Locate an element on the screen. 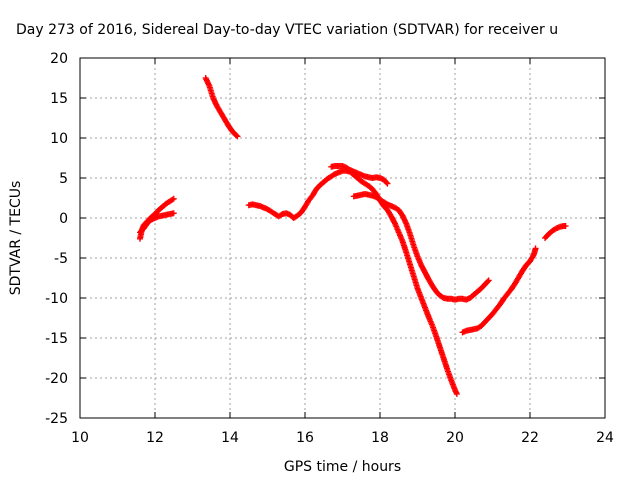 Image resolution: width=640 pixels, height=480 pixels. x-tick-label: 16 is located at coordinates (305, 438).